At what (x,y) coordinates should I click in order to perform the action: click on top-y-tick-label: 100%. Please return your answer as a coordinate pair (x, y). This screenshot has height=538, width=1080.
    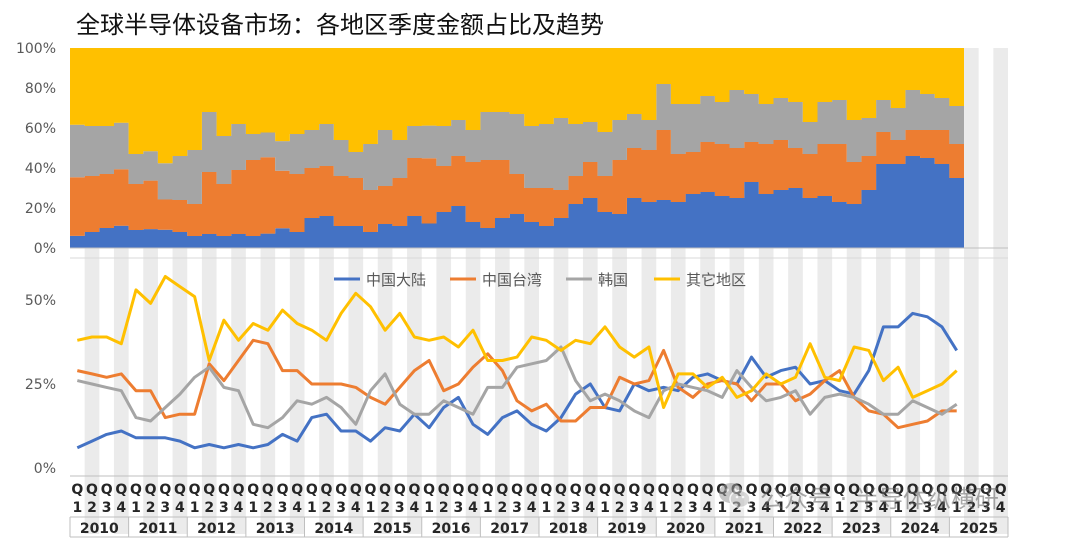
    Looking at the image, I should click on (36, 49).